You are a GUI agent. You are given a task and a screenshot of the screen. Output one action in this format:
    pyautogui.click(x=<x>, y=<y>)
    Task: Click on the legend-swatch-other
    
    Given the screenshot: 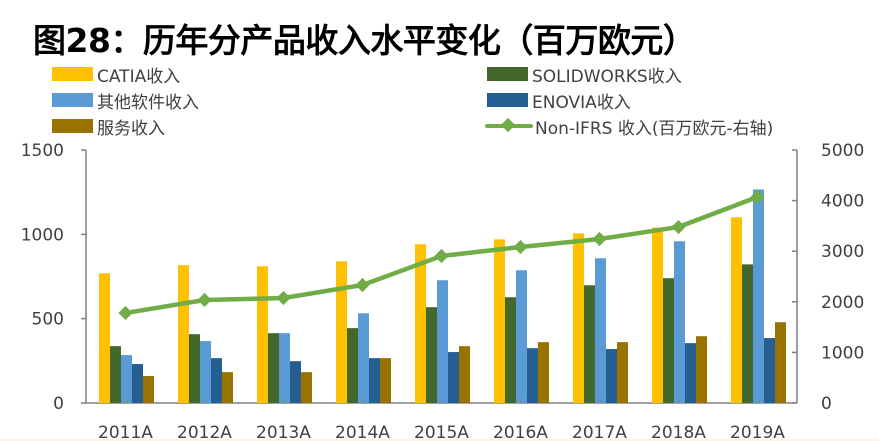 What is the action you would take?
    pyautogui.click(x=72, y=100)
    